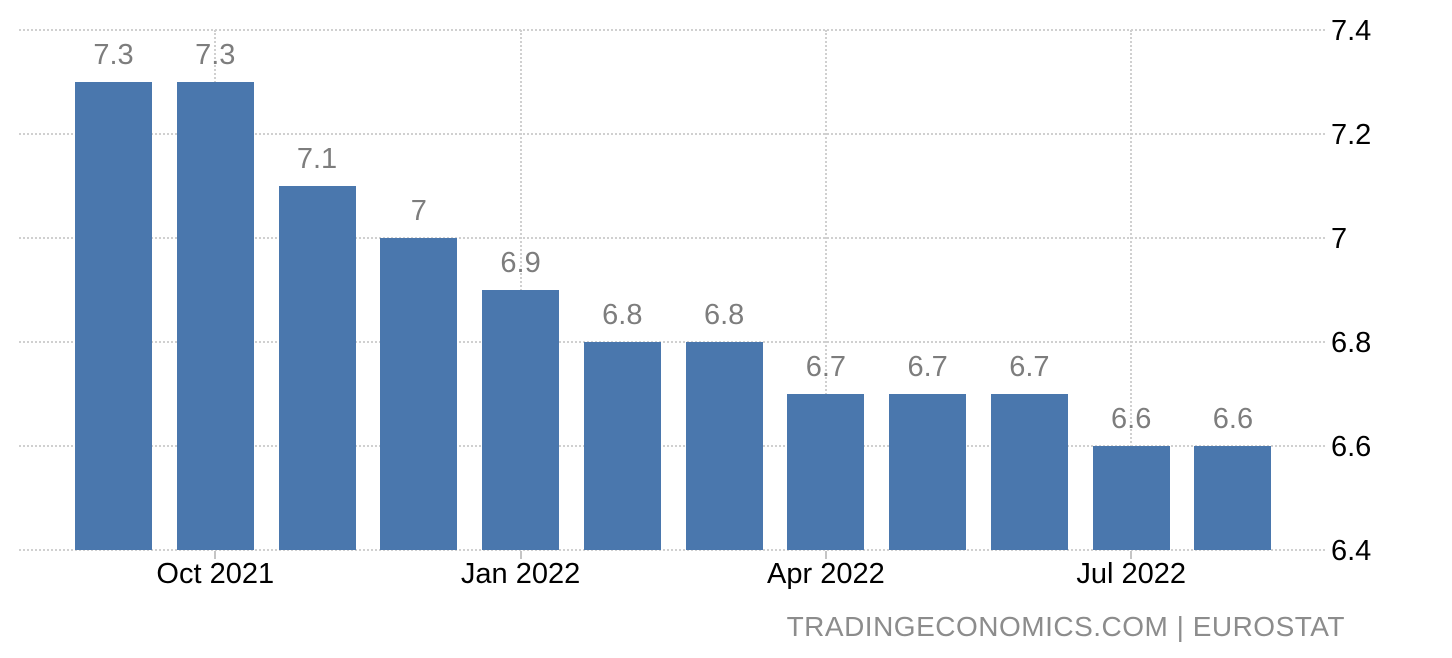  I want to click on watermark: TRADINGECONOMICS.COM | EUROSTAT, so click(1065, 626).